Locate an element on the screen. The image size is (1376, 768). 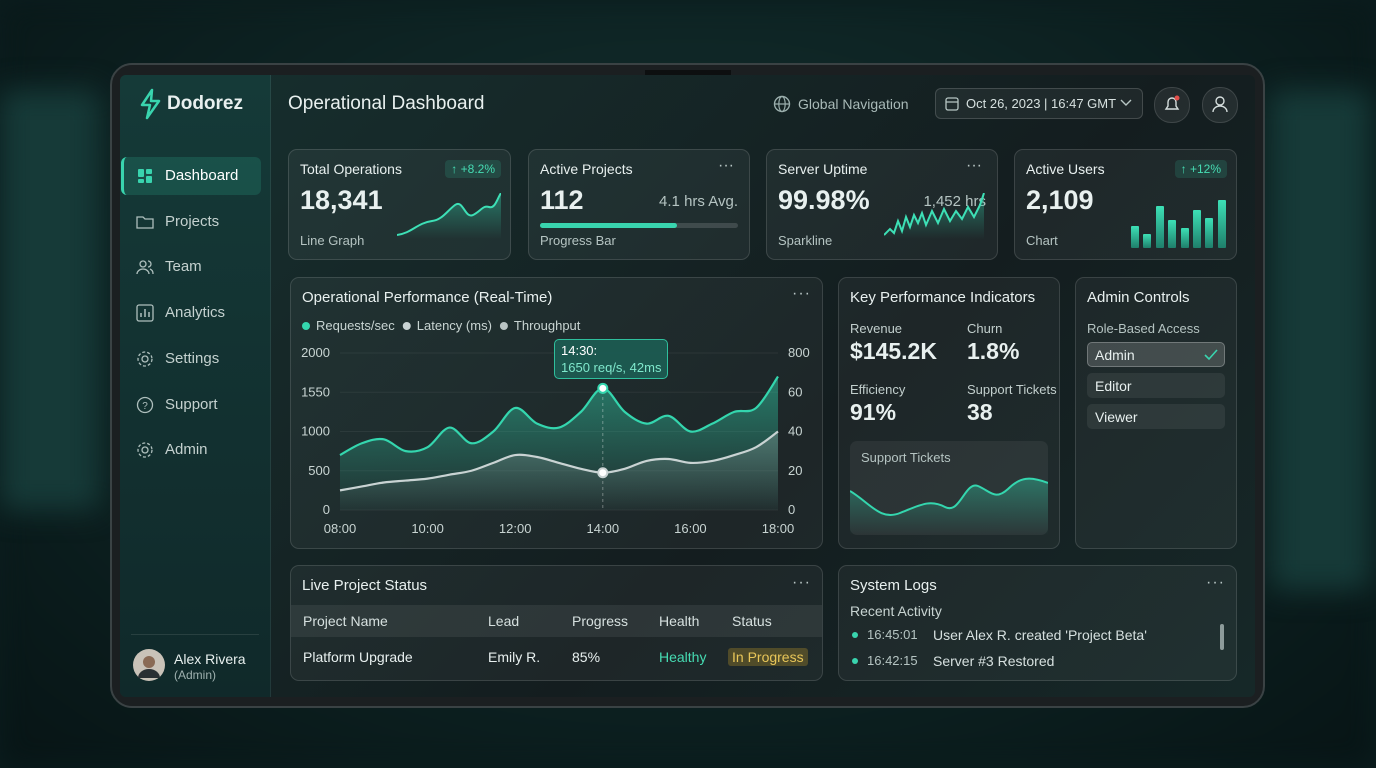
globe-icon is located at coordinates (782, 104).